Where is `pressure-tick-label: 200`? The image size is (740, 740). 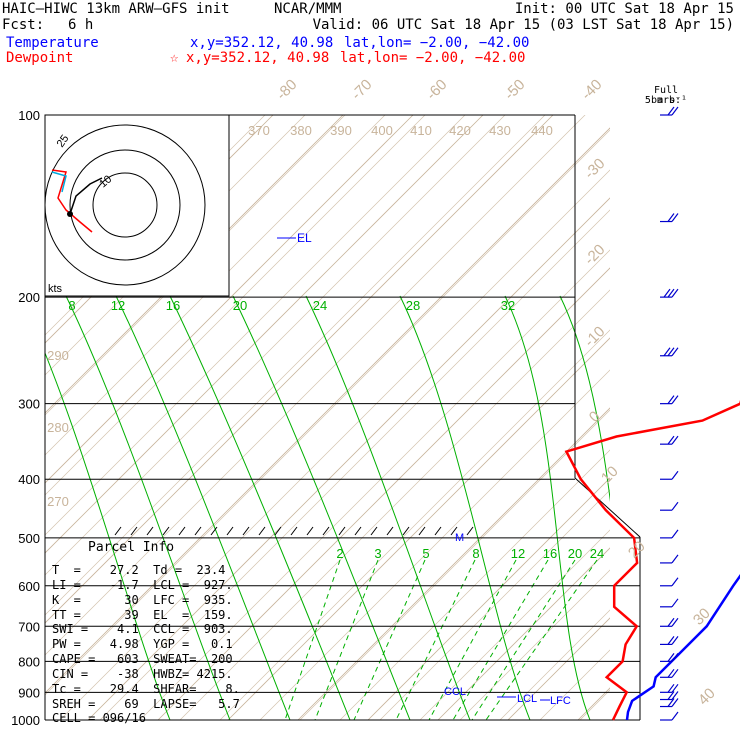
pressure-tick-label: 200 is located at coordinates (29, 297).